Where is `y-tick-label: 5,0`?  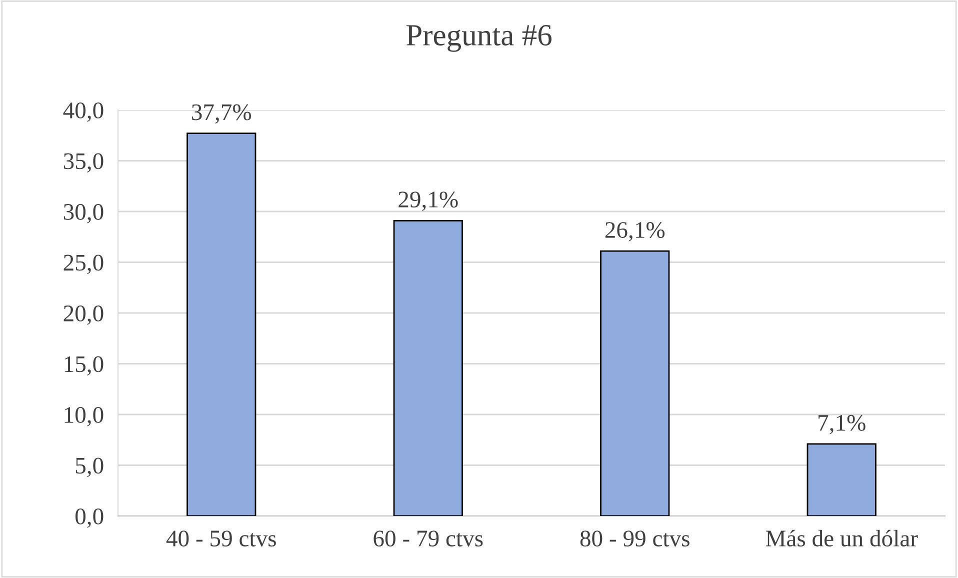 y-tick-label: 5,0 is located at coordinates (90, 468).